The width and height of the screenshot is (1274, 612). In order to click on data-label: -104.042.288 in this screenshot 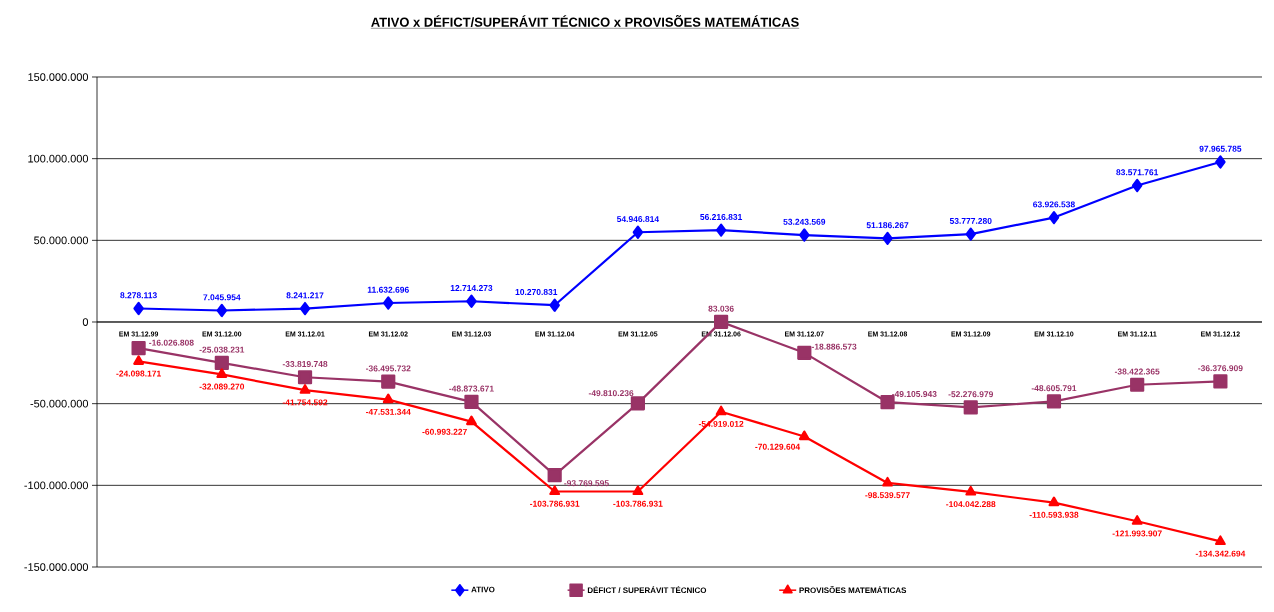, I will do `click(971, 504)`.